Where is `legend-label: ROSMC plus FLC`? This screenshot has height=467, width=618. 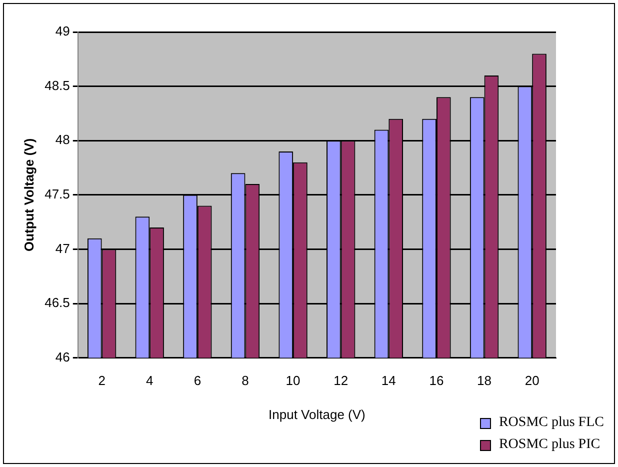 legend-label: ROSMC plus FLC is located at coordinates (551, 423).